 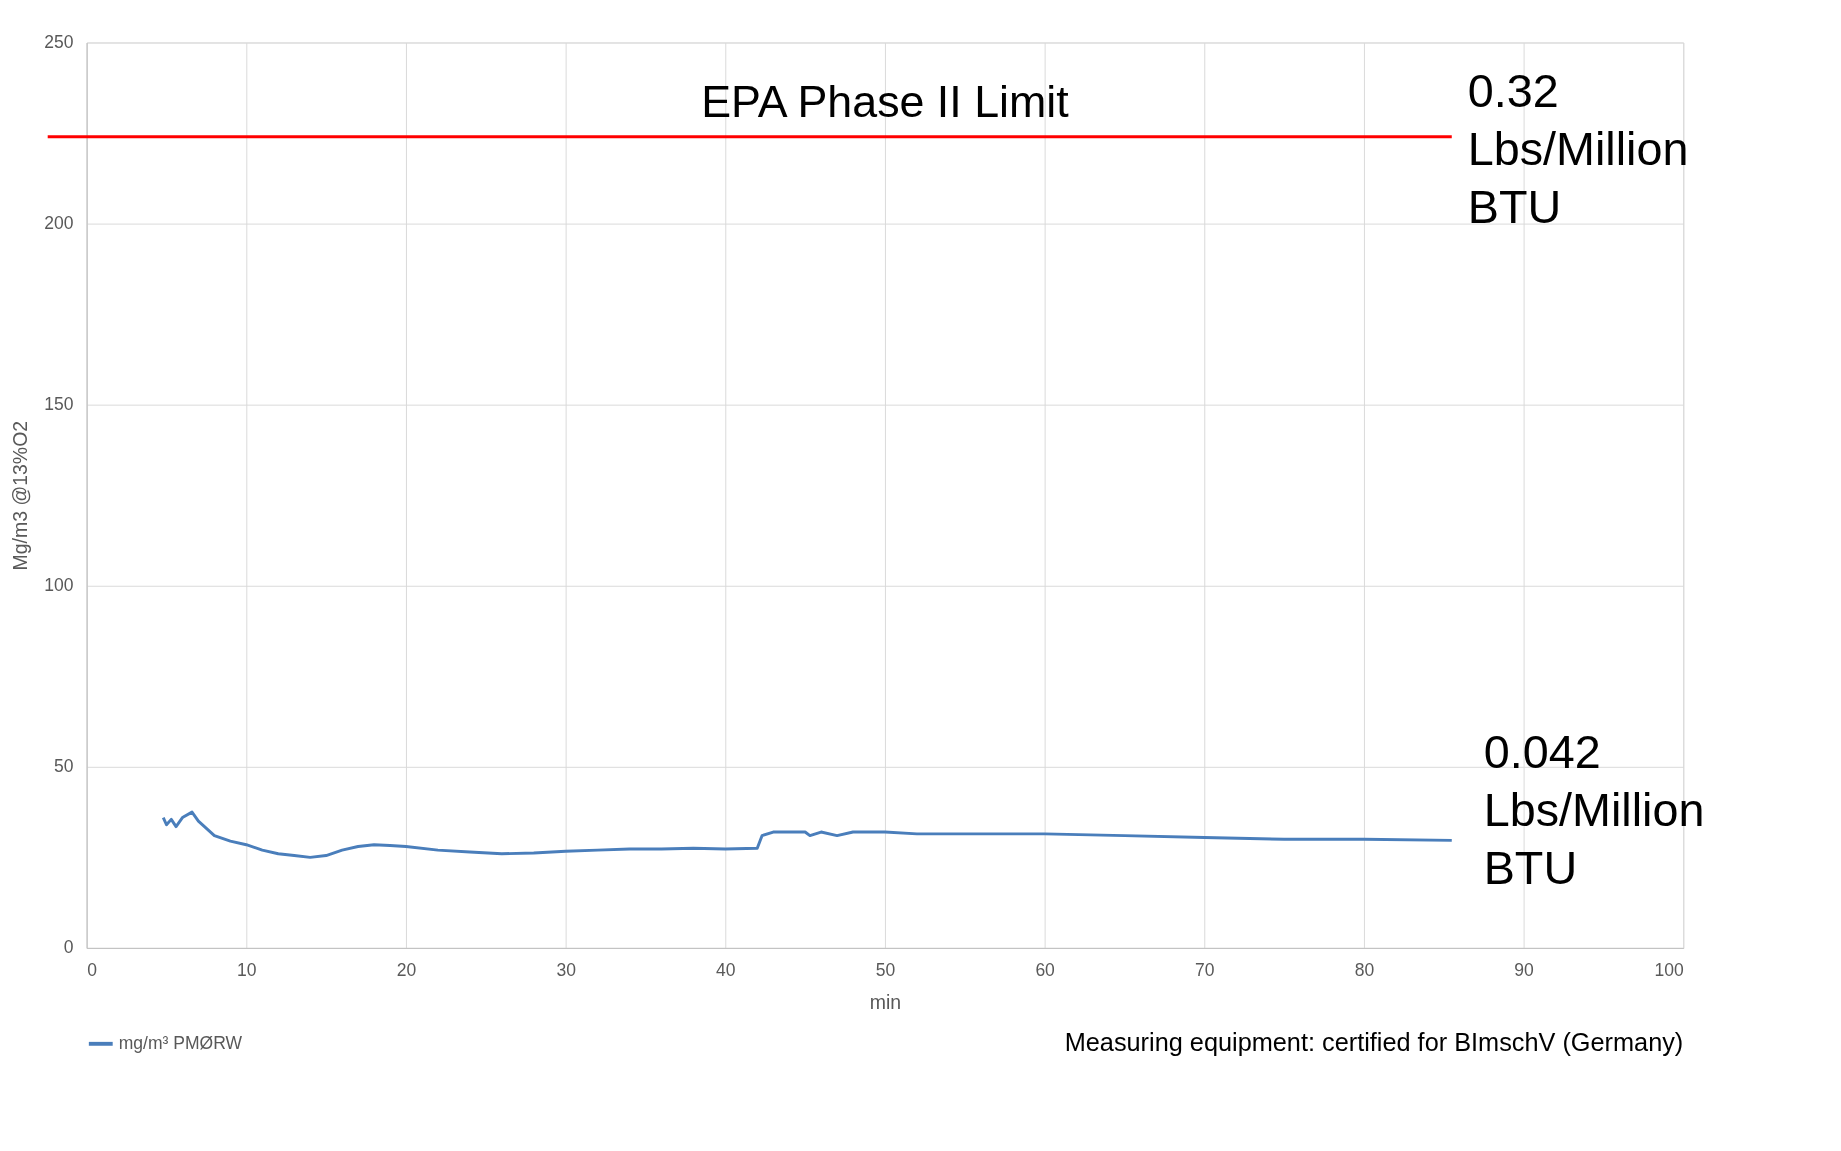 I want to click on y-tick-label: 100, so click(x=59, y=585).